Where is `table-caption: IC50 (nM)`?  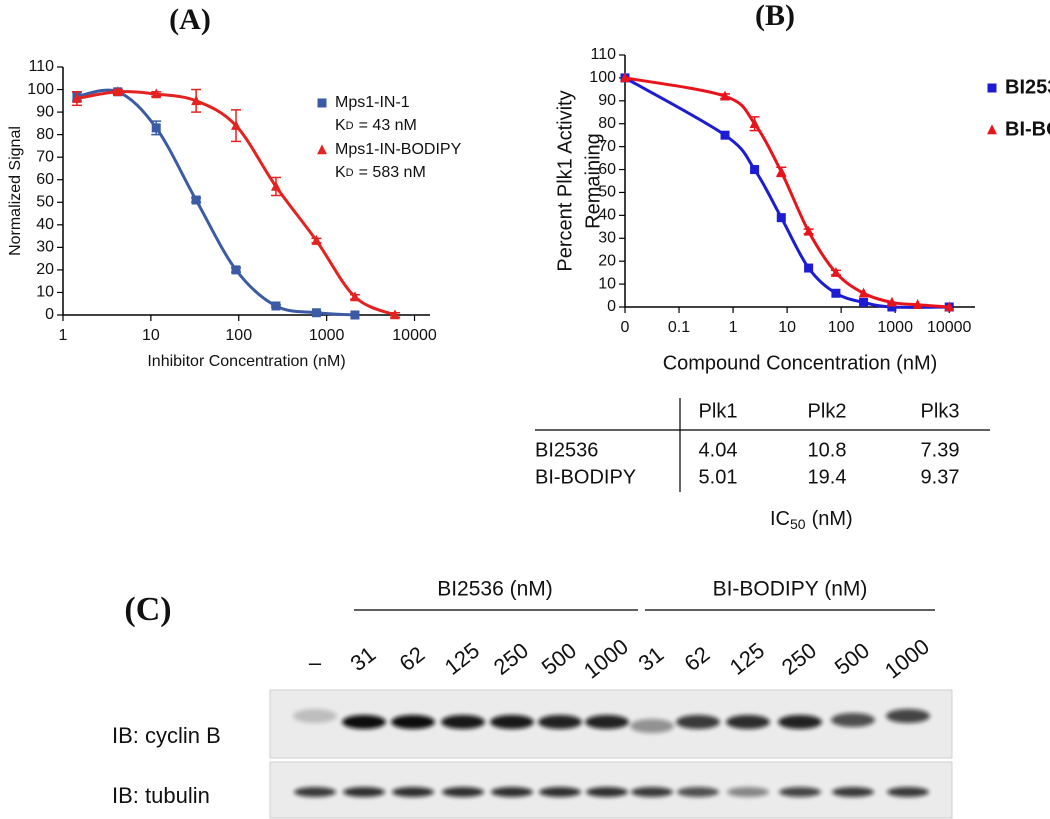
table-caption: IC50 (nM) is located at coordinates (811, 519).